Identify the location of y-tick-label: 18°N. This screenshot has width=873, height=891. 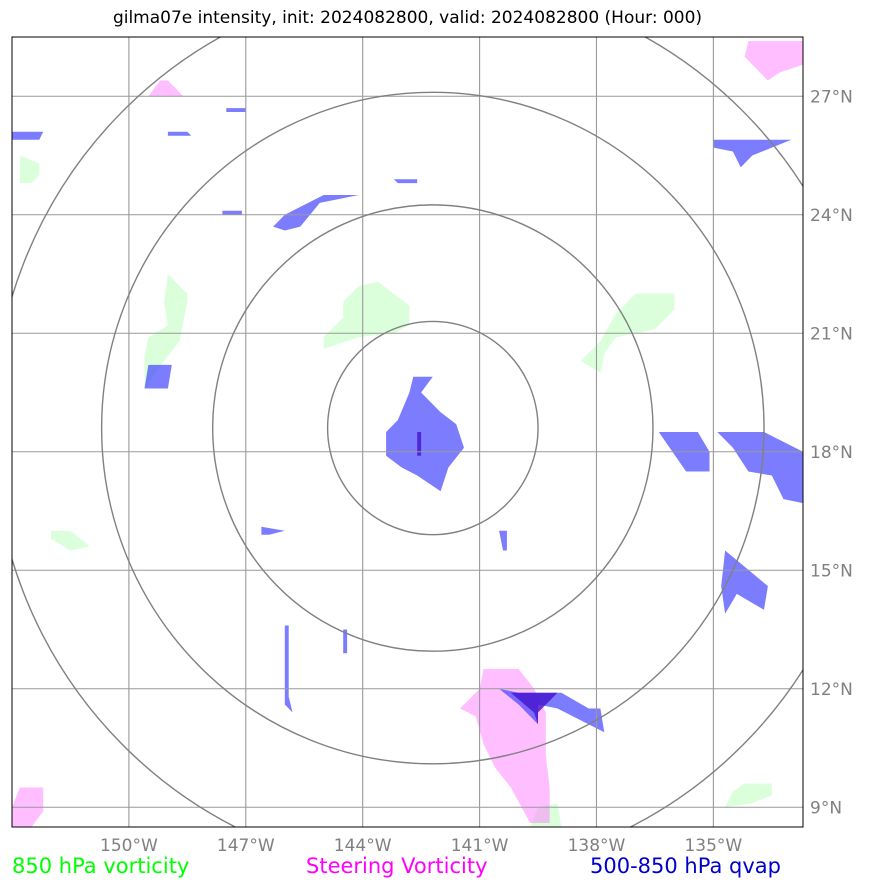
(831, 453).